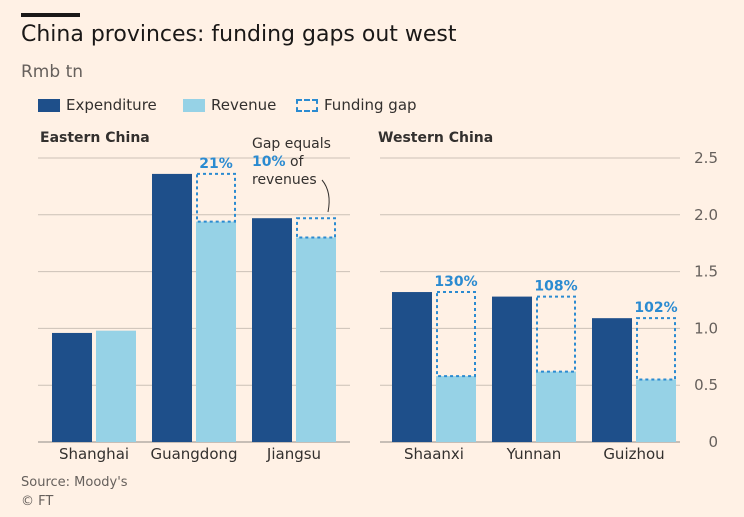 The height and width of the screenshot is (517, 744). Describe the element at coordinates (633, 454) in the screenshot. I see `x-tick-label: Guizhou` at that location.